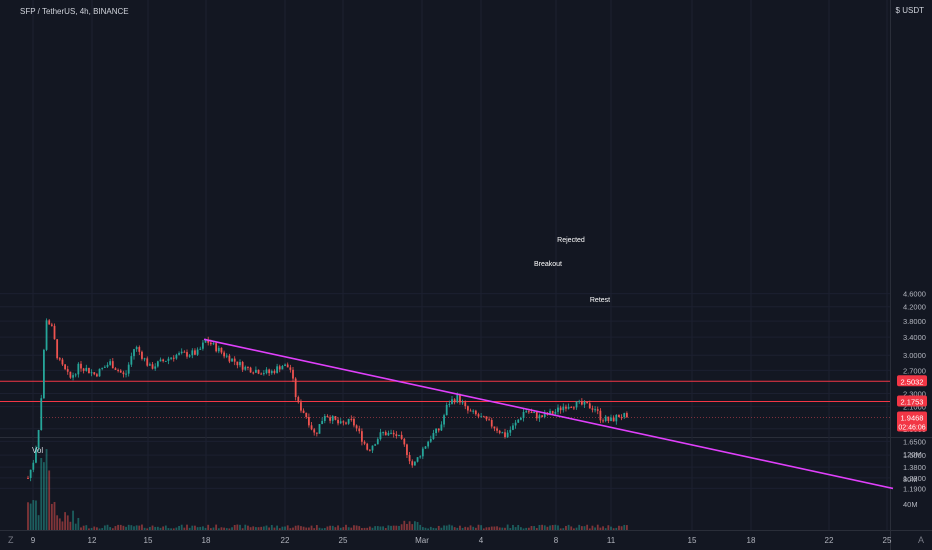  What do you see at coordinates (74, 11) in the screenshot?
I see `symbol-title: SFP / TetherUS, 4h, BINANCE` at bounding box center [74, 11].